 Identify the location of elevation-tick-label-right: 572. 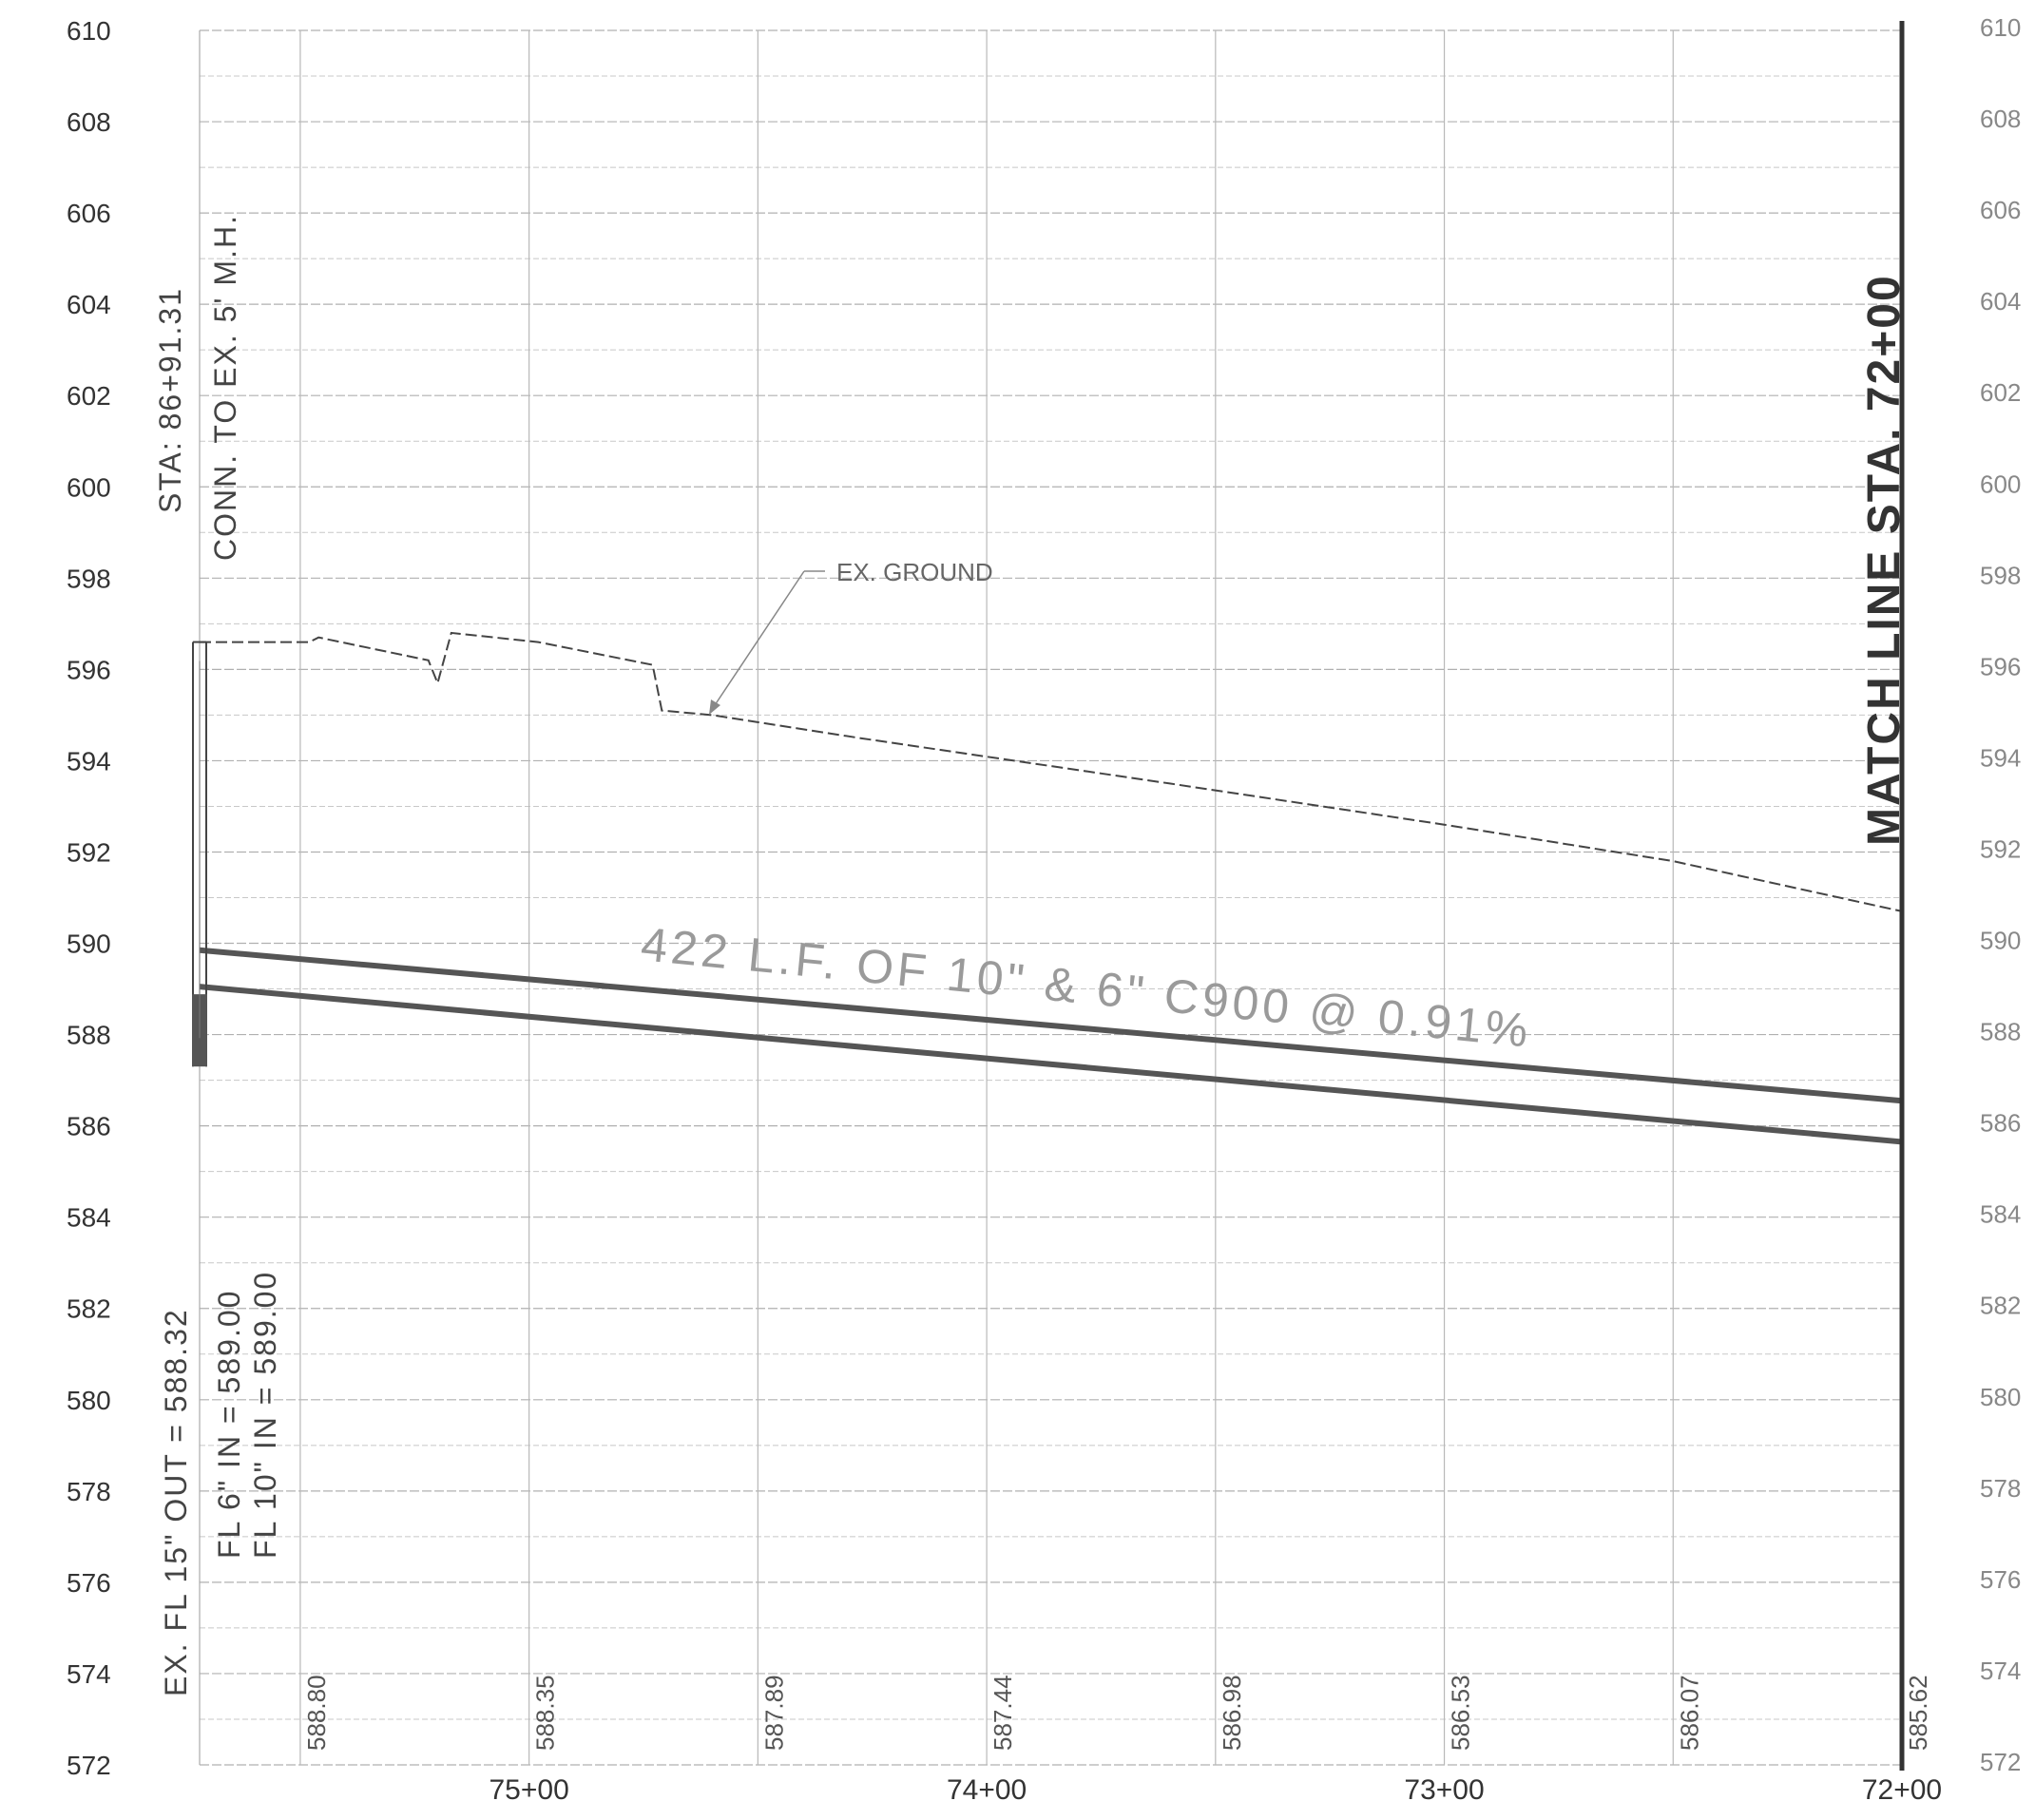
(2000, 1762).